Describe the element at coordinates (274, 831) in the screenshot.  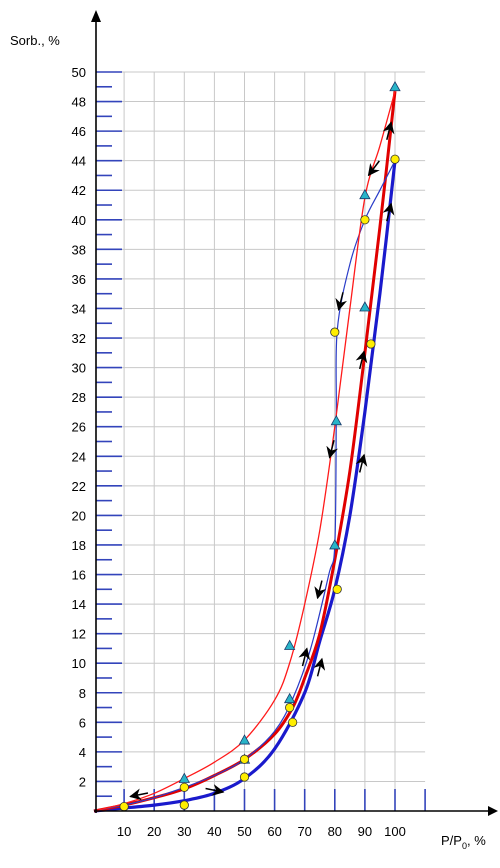
I see `x-tick-label: 60` at that location.